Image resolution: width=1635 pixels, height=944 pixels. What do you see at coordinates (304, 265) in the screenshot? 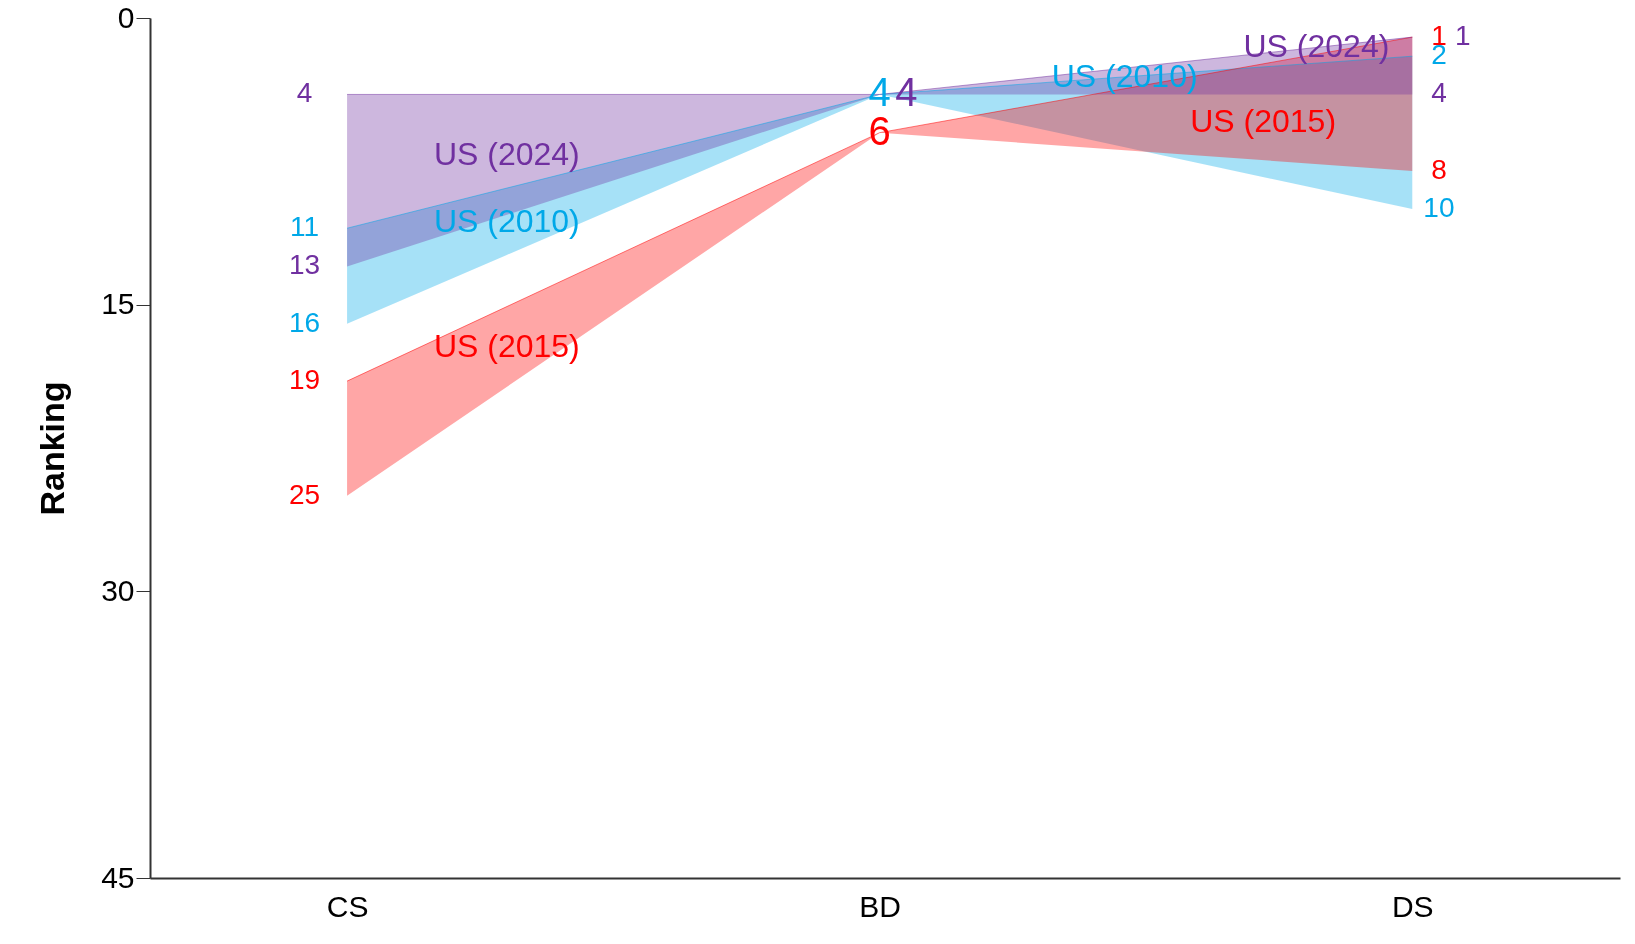
I see `annotation: 13` at bounding box center [304, 265].